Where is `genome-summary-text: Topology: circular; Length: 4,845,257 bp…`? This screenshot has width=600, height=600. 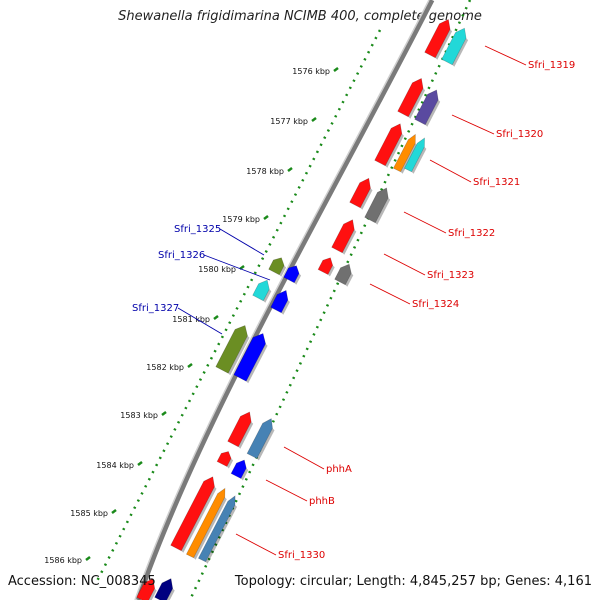 genome-summary-text: Topology: circular; Length: 4,845,257 bp… is located at coordinates (413, 581).